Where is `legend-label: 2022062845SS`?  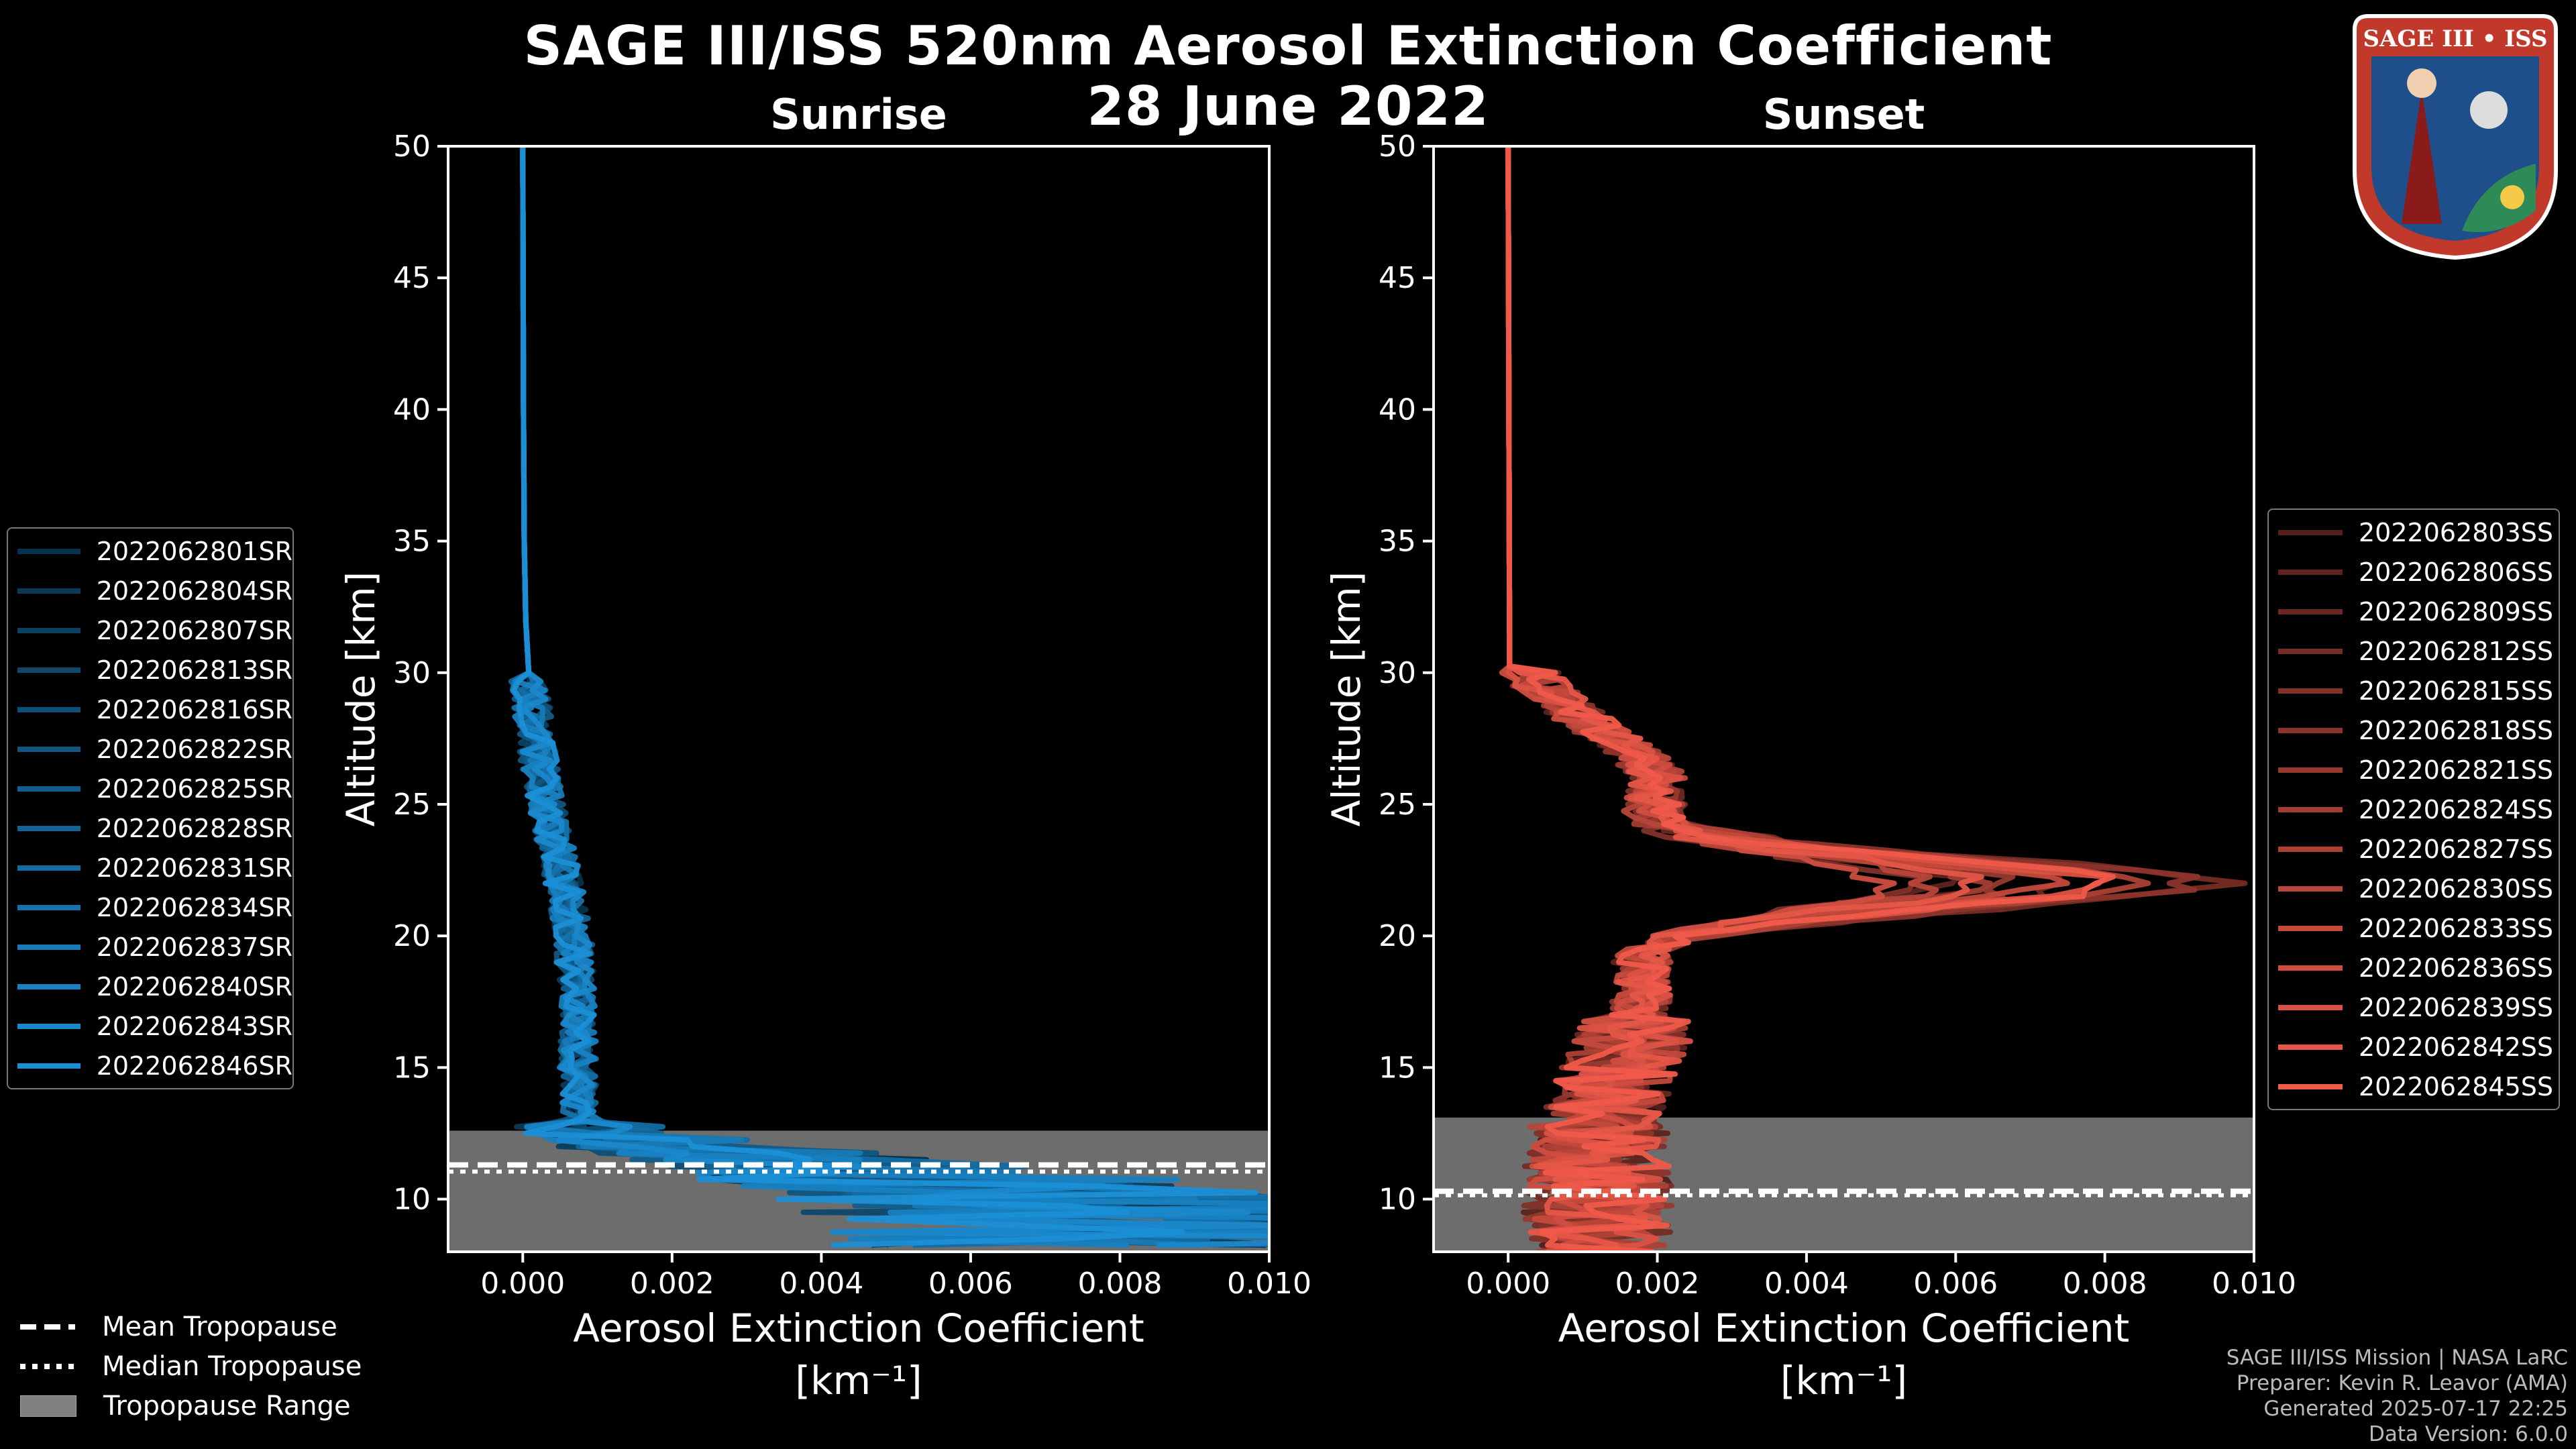
legend-label: 2022062845SS is located at coordinates (2456, 1086).